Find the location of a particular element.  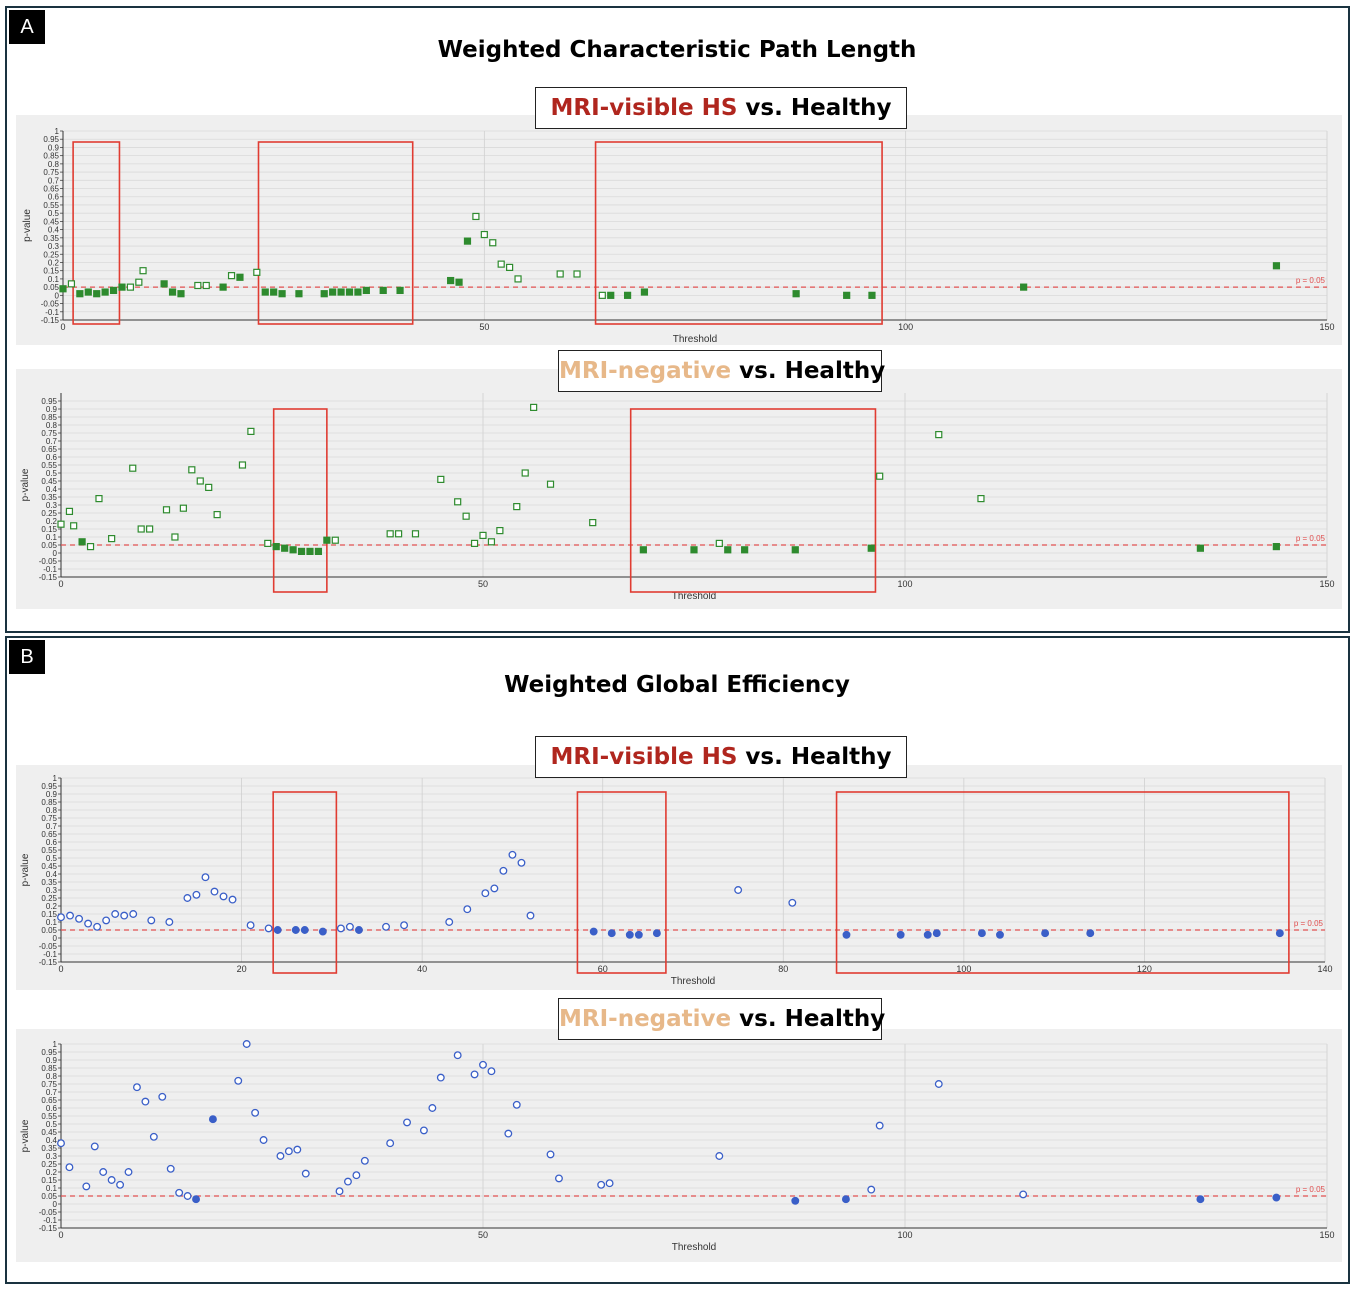

panel-a-letter: A is located at coordinates (27, 27).